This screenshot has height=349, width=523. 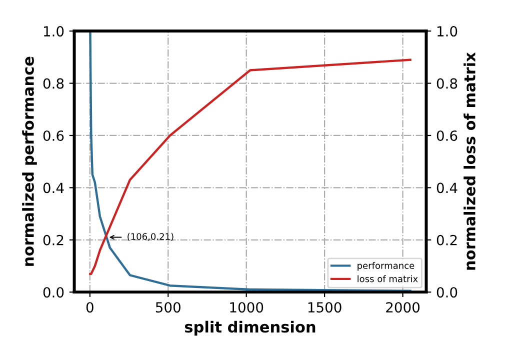 What do you see at coordinates (250, 328) in the screenshot?
I see `x-axis-title: split dimension` at bounding box center [250, 328].